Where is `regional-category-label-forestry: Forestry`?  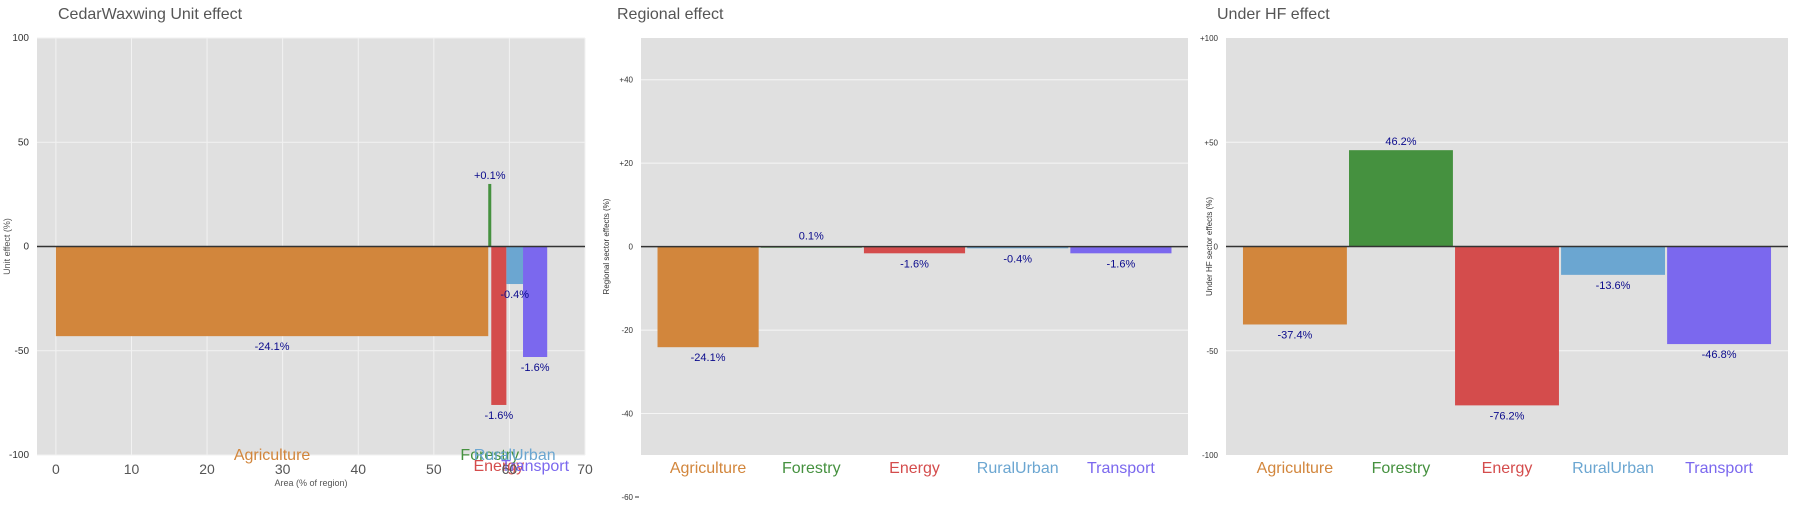
regional-category-label-forestry: Forestry is located at coordinates (811, 468).